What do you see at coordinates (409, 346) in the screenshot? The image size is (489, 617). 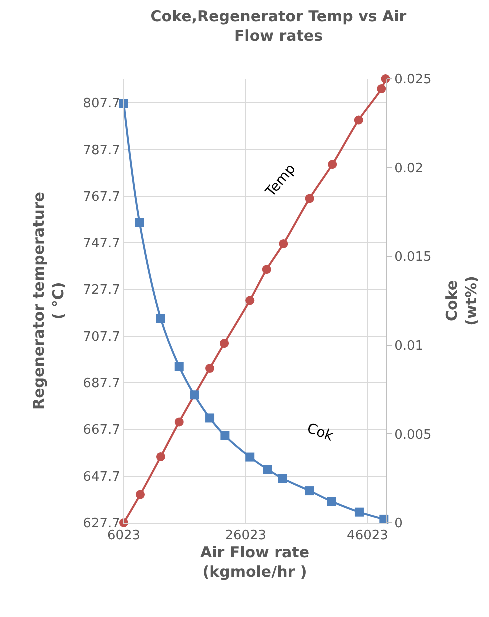 I see `y2-tick-label: 0.01` at bounding box center [409, 346].